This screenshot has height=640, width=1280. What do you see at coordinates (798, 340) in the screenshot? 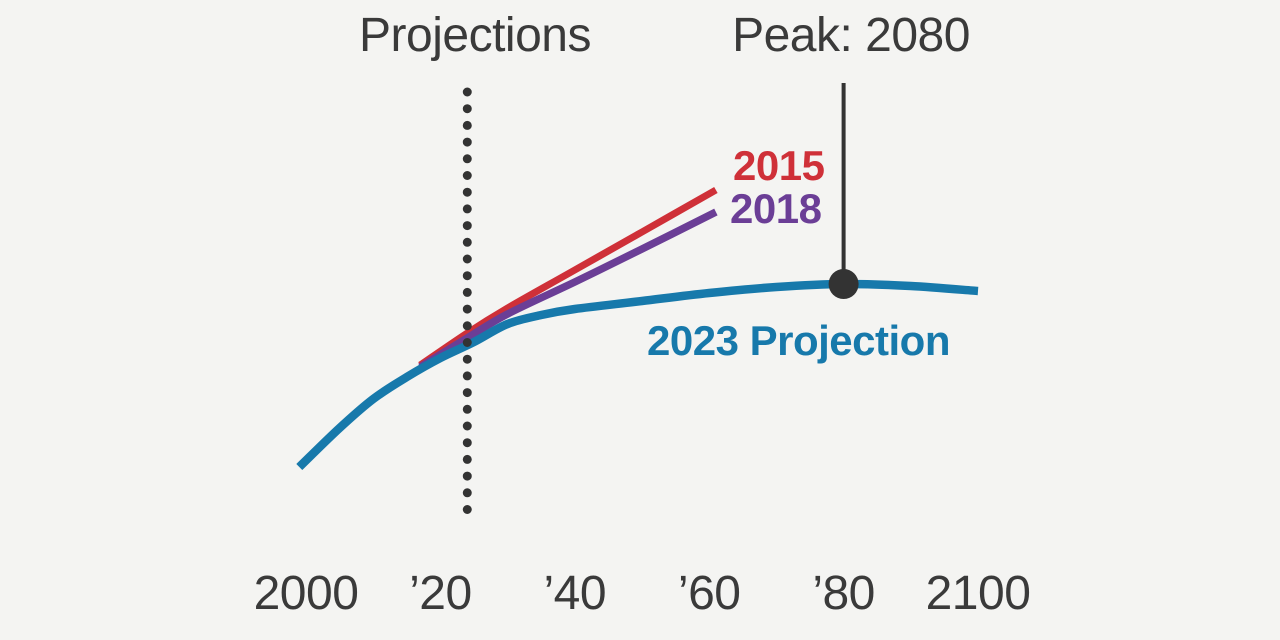
I see `series-label-2023-projection: 2023 Projection` at bounding box center [798, 340].